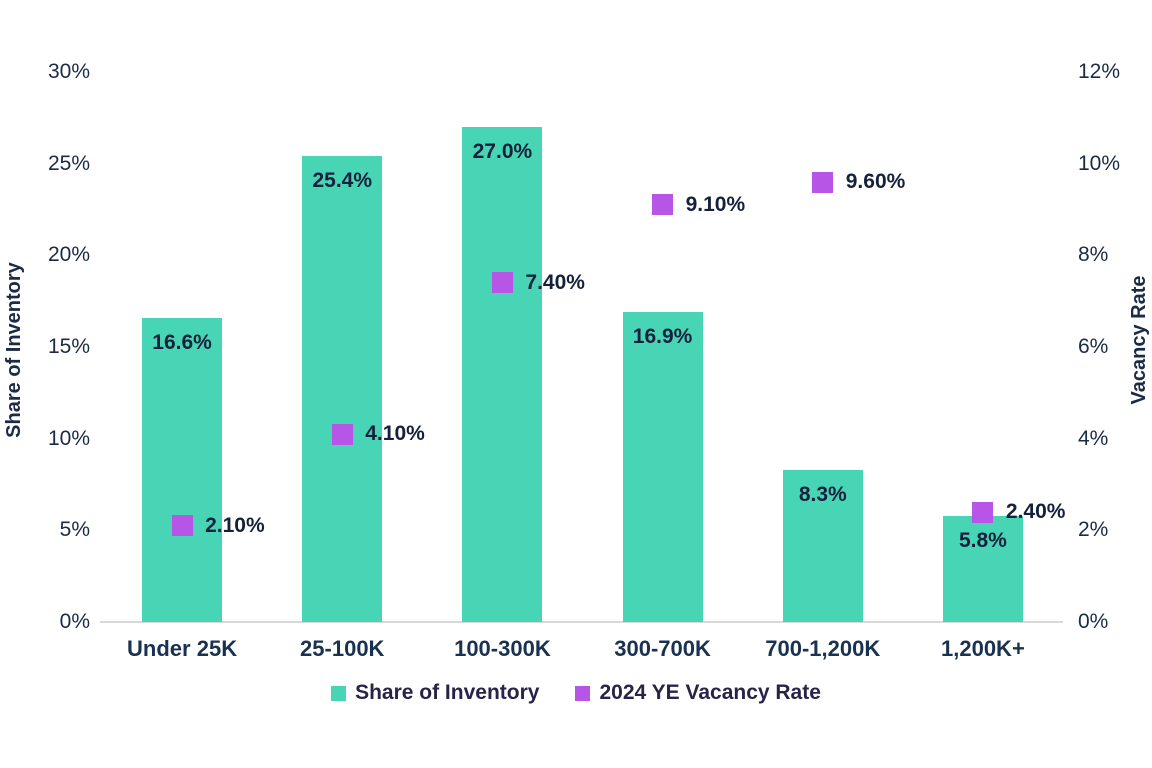 The image size is (1152, 768). Describe the element at coordinates (662, 648) in the screenshot. I see `category-label: 300-700K` at that location.